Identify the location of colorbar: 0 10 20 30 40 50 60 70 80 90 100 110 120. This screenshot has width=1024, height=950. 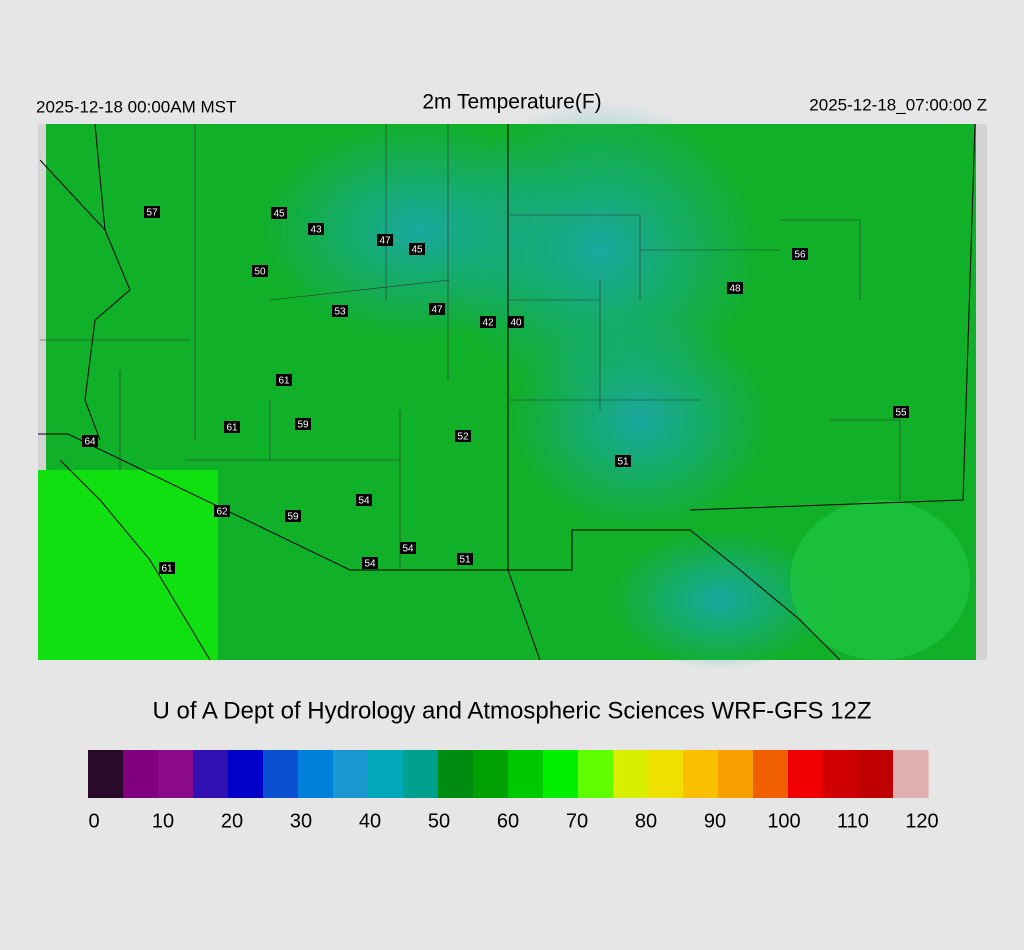
(513, 791).